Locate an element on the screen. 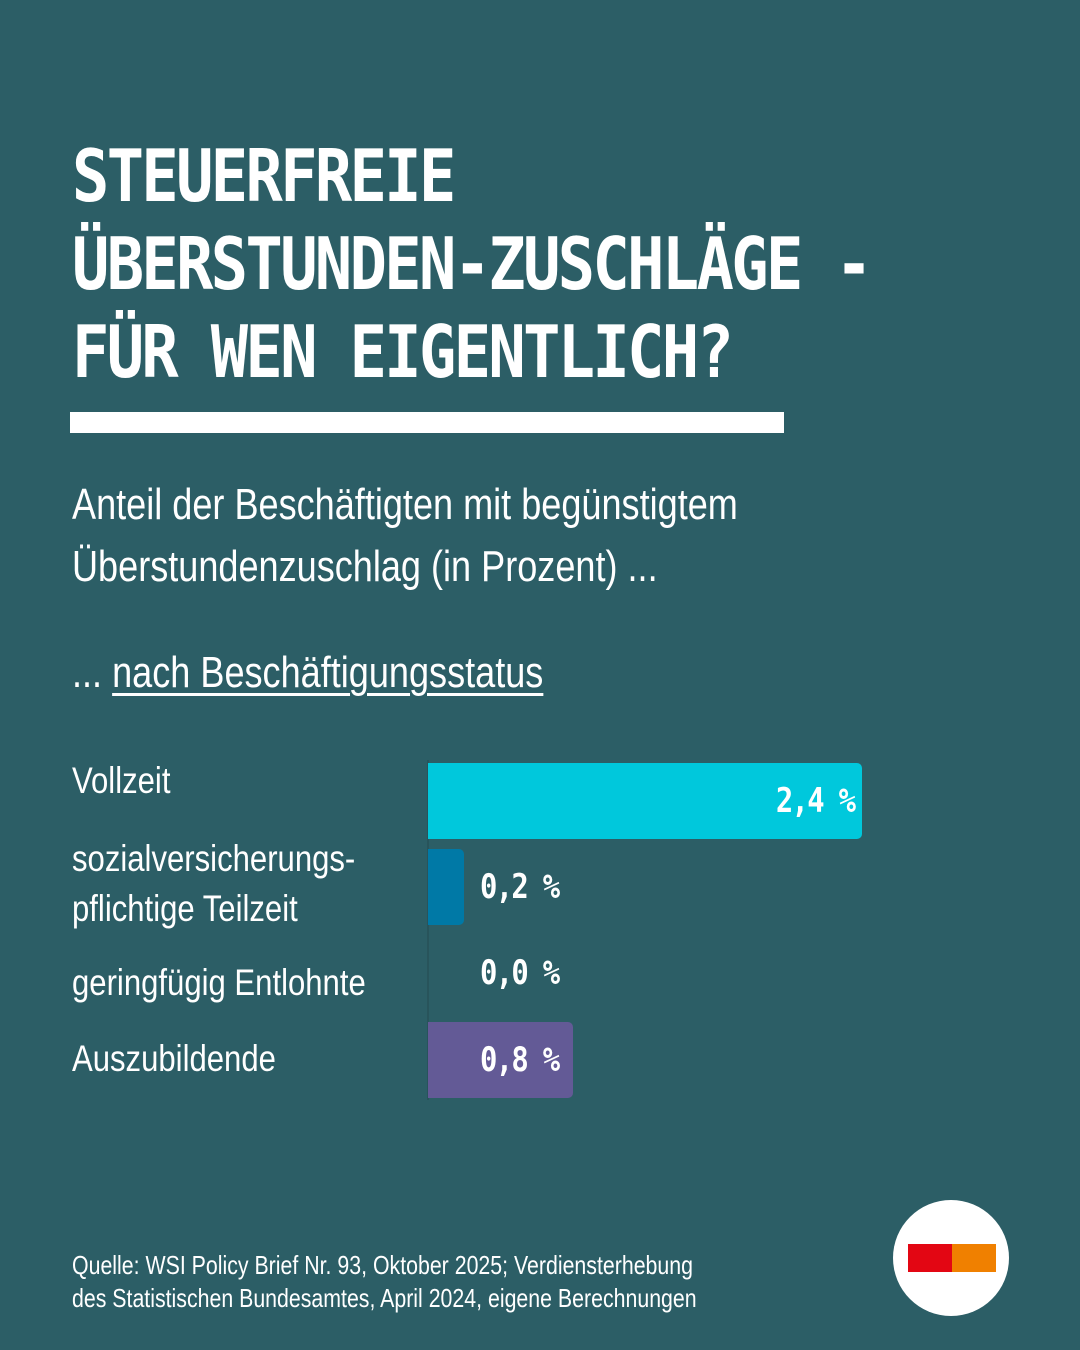  section-heading: ... nach Beschäftigungsstatus is located at coordinates (307, 673).